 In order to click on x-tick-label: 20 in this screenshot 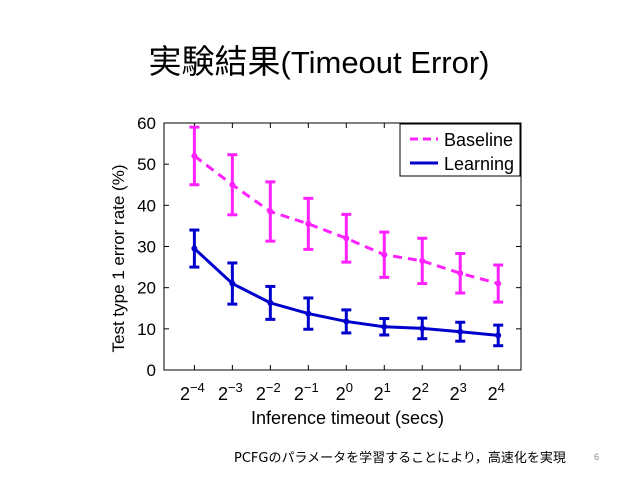, I will do `click(344, 392)`.